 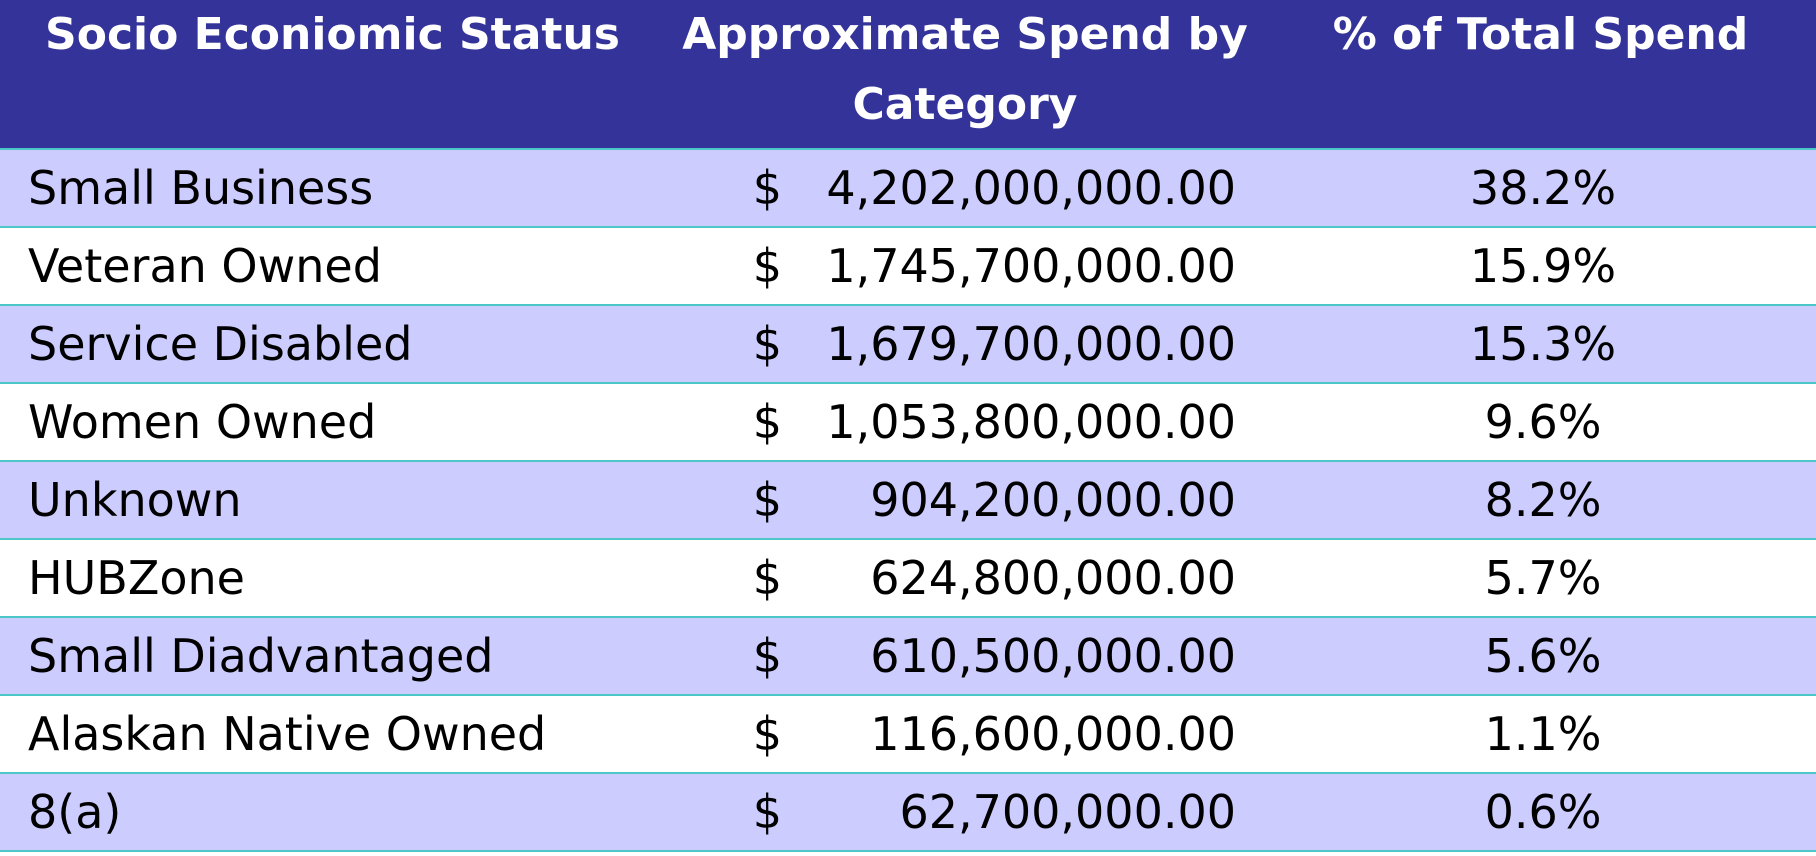 I want to click on row-amount: 904,200,000.00, so click(x=1053, y=500).